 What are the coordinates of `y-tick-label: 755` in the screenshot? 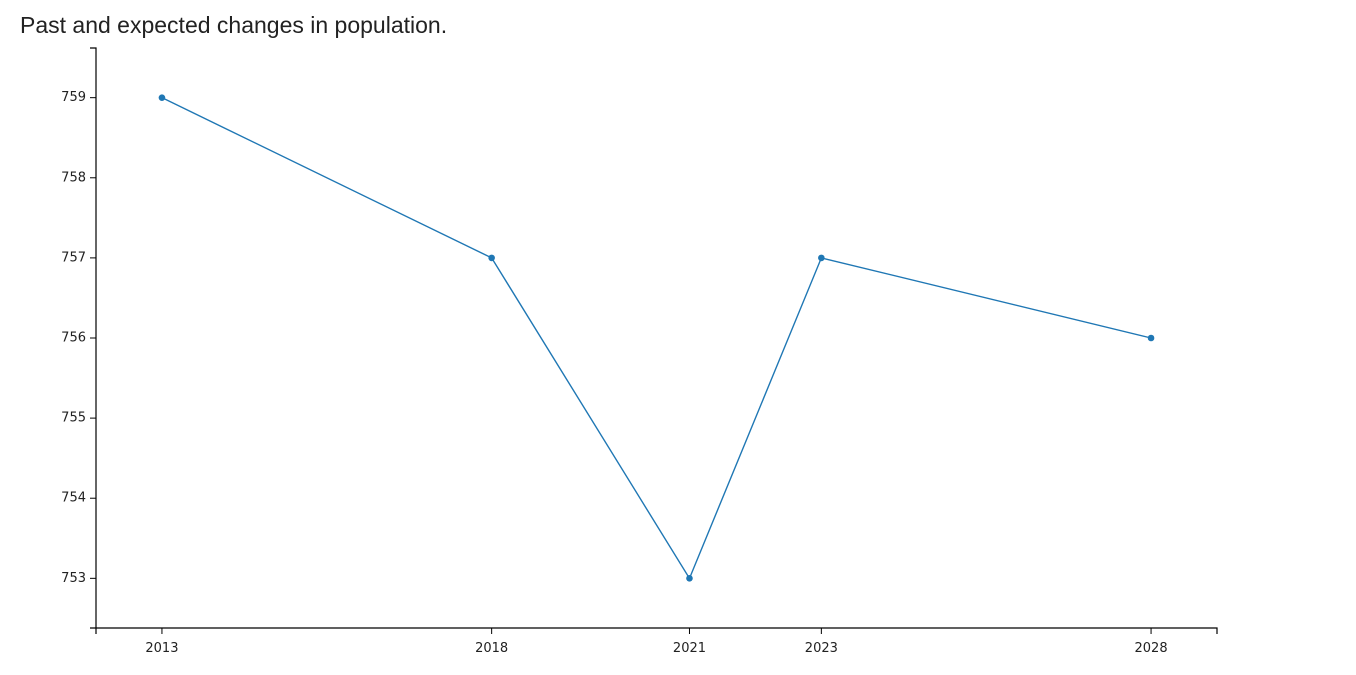 It's located at (73, 418).